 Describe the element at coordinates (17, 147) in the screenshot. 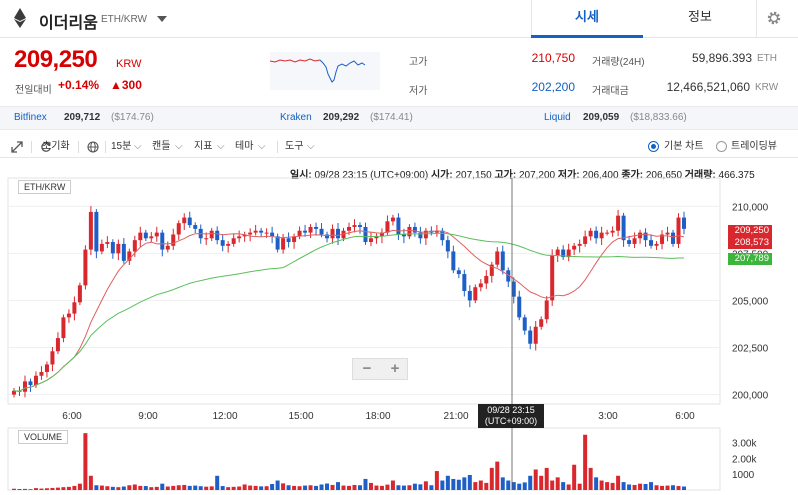

I see `expand-icon` at that location.